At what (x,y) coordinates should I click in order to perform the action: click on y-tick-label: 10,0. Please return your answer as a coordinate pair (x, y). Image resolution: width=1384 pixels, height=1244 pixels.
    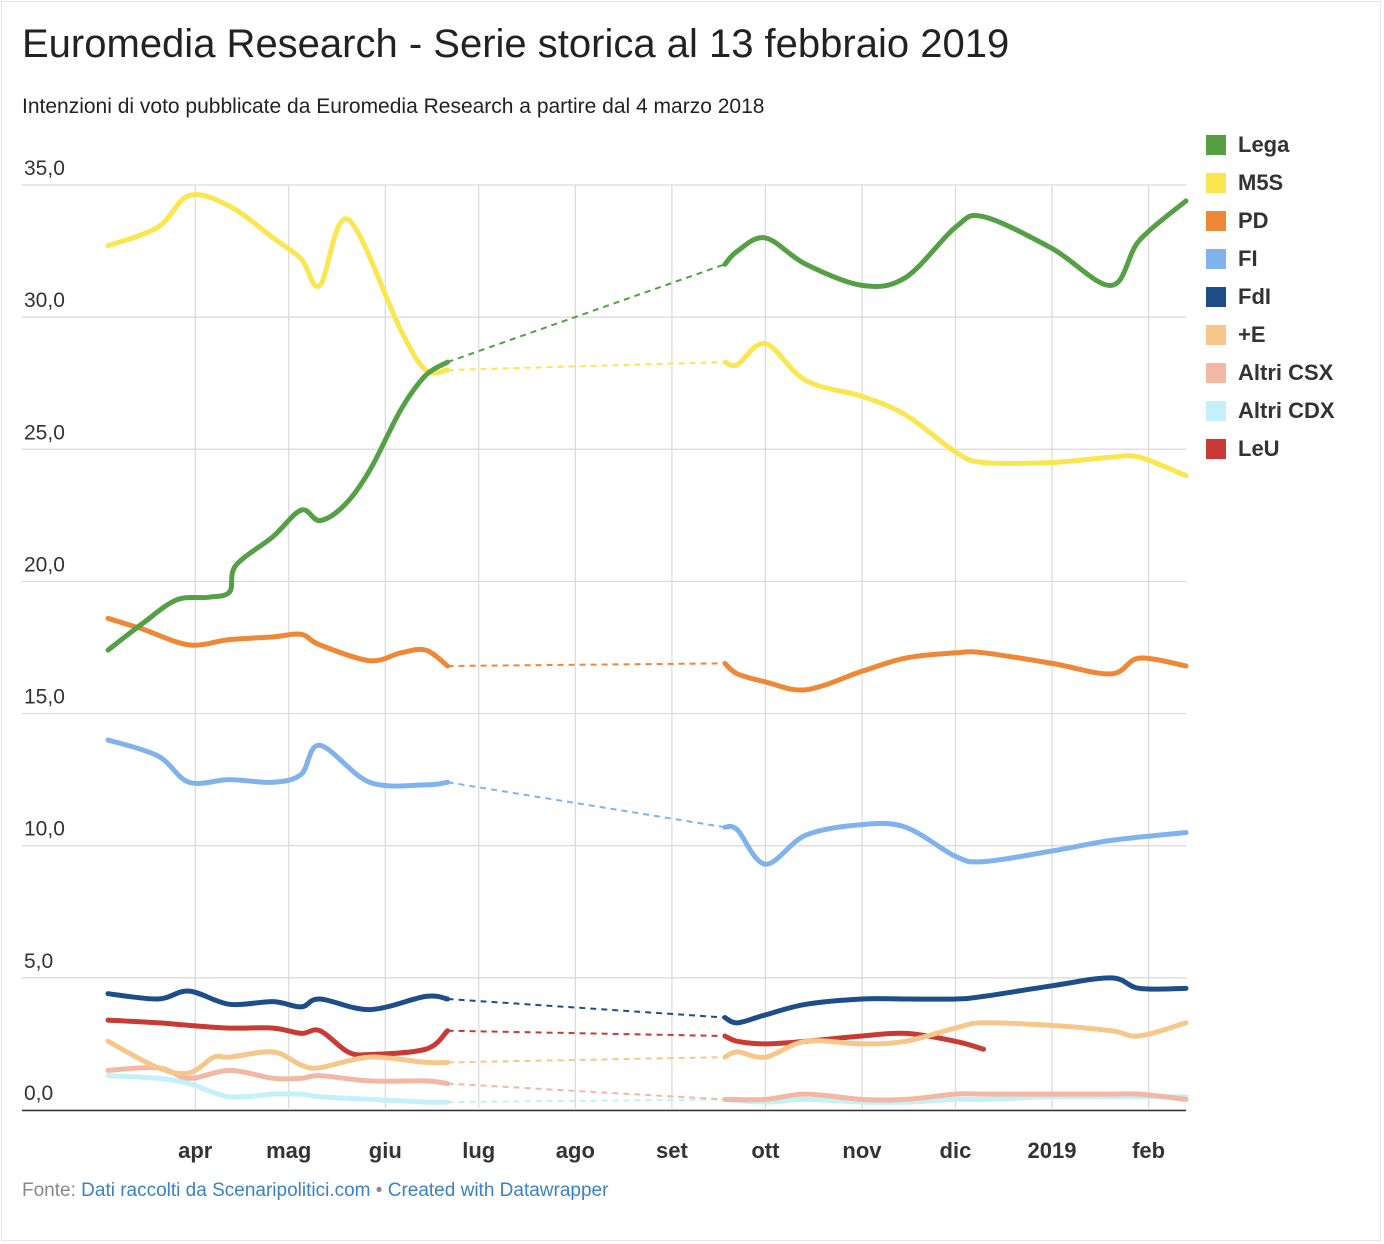
    Looking at the image, I should click on (44, 829).